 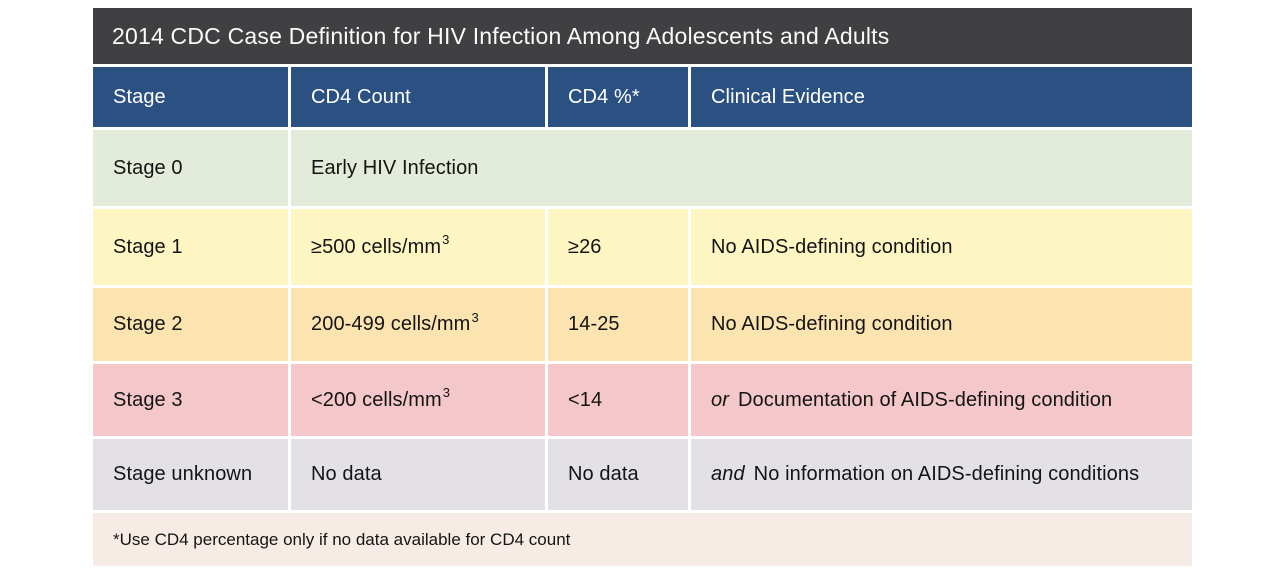 What do you see at coordinates (925, 399) in the screenshot?
I see `clinical-evidence-text: Documentation of AIDS-defining condition` at bounding box center [925, 399].